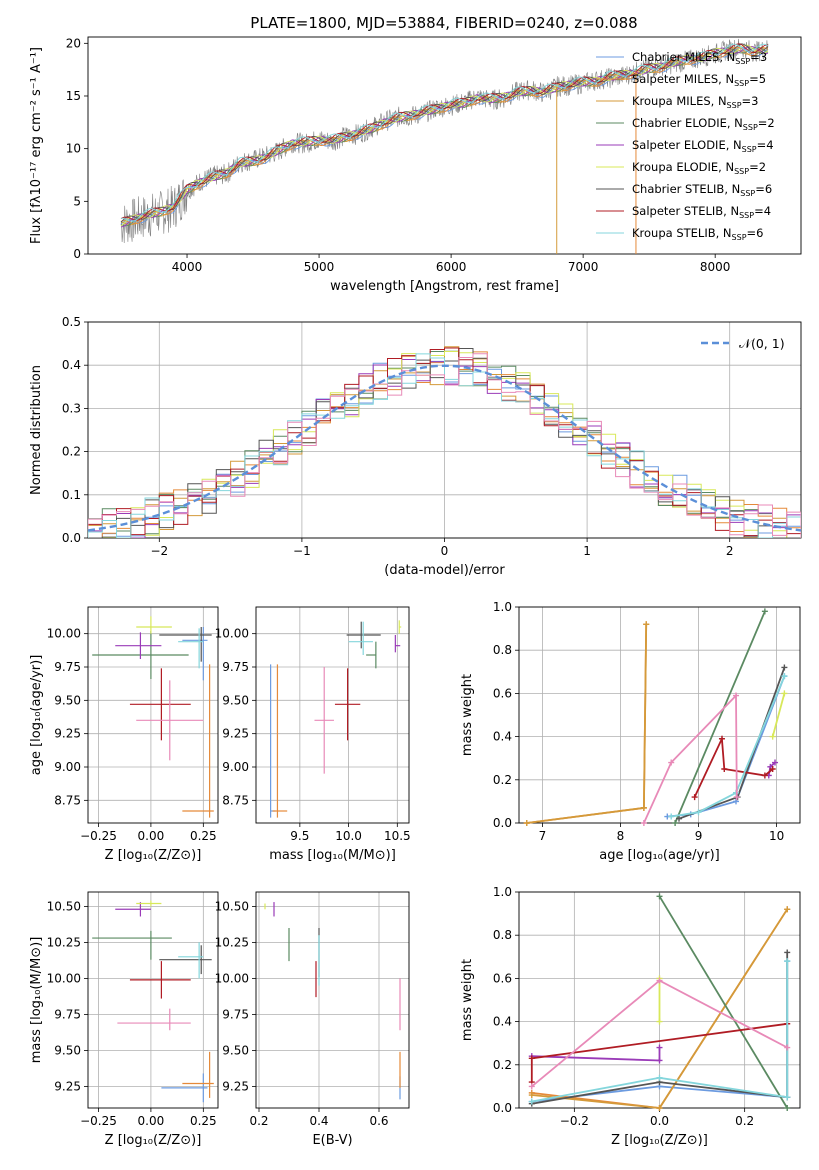 This screenshot has height=1170, width=819. What do you see at coordinates (679, 101) in the screenshot?
I see `legend-label-main: Kroupa MILES, N` at bounding box center [679, 101].